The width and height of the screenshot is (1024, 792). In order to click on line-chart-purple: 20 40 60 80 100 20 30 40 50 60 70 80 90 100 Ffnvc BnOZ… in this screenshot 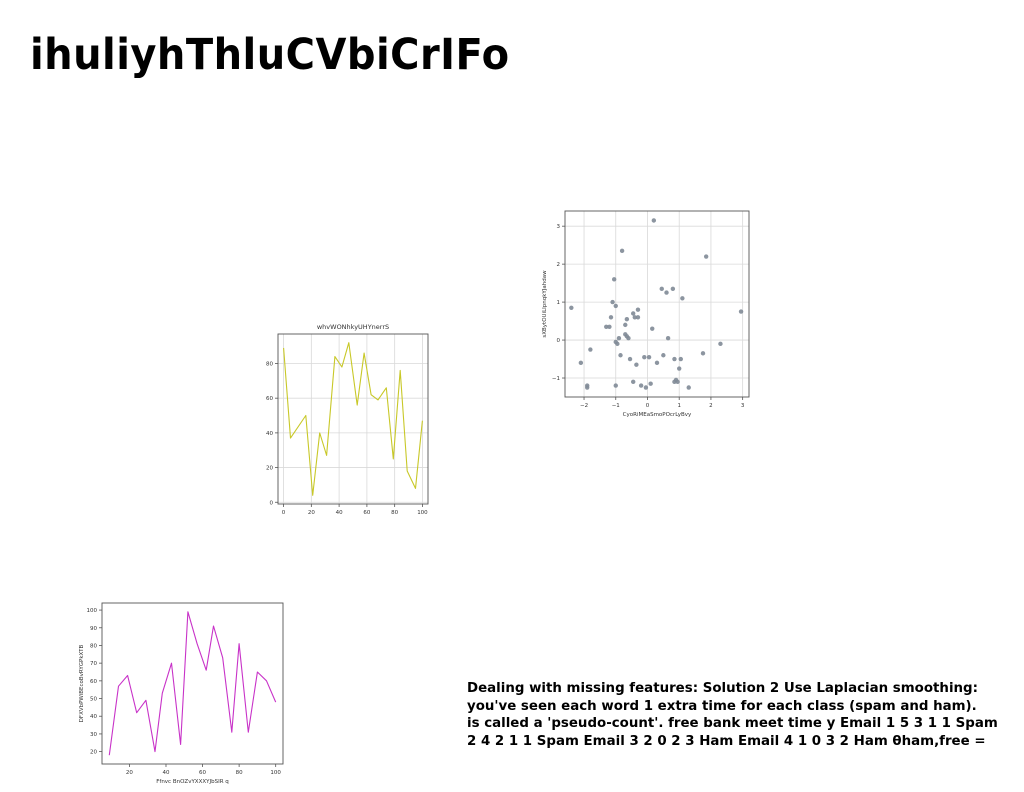, I will do `click(182, 693)`.